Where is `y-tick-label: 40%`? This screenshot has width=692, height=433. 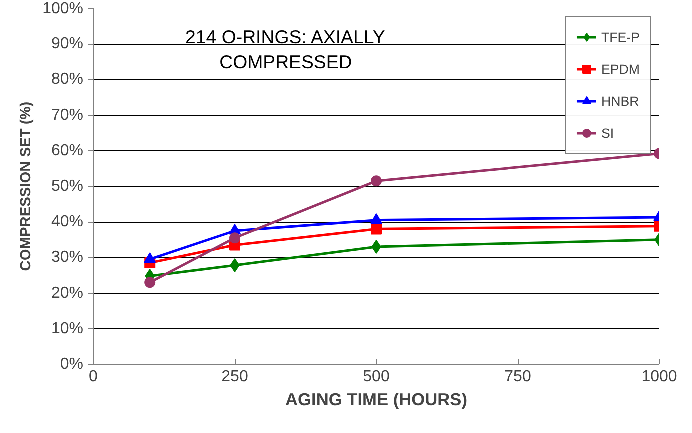
y-tick-label: 40% is located at coordinates (67, 222).